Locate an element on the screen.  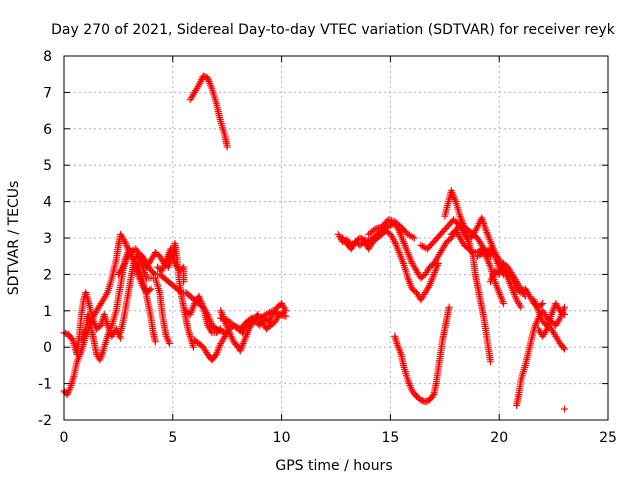
y-axis-label: SDTVAR / TECUs is located at coordinates (14, 238).